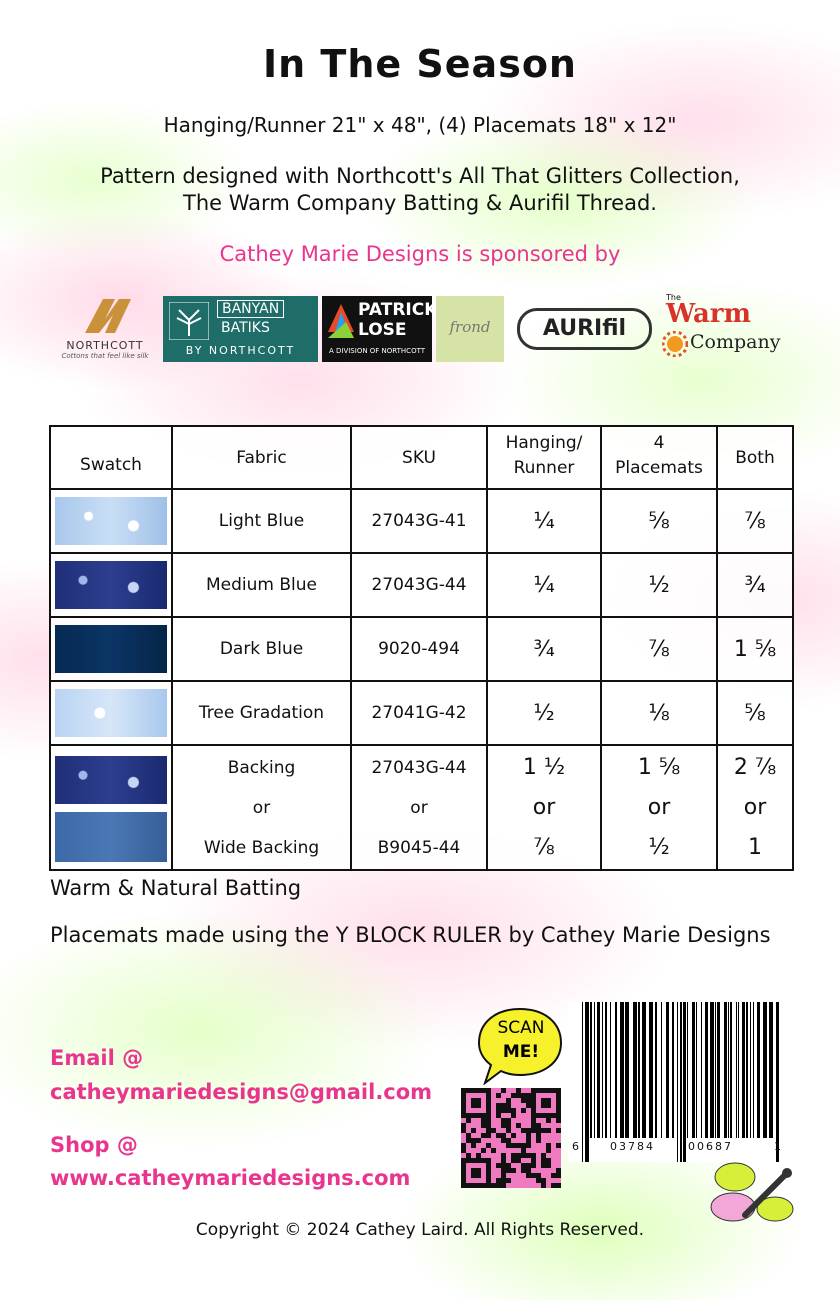 The image size is (840, 1300). I want to click on table-cell: Backing or Wide Backing, so click(261, 807).